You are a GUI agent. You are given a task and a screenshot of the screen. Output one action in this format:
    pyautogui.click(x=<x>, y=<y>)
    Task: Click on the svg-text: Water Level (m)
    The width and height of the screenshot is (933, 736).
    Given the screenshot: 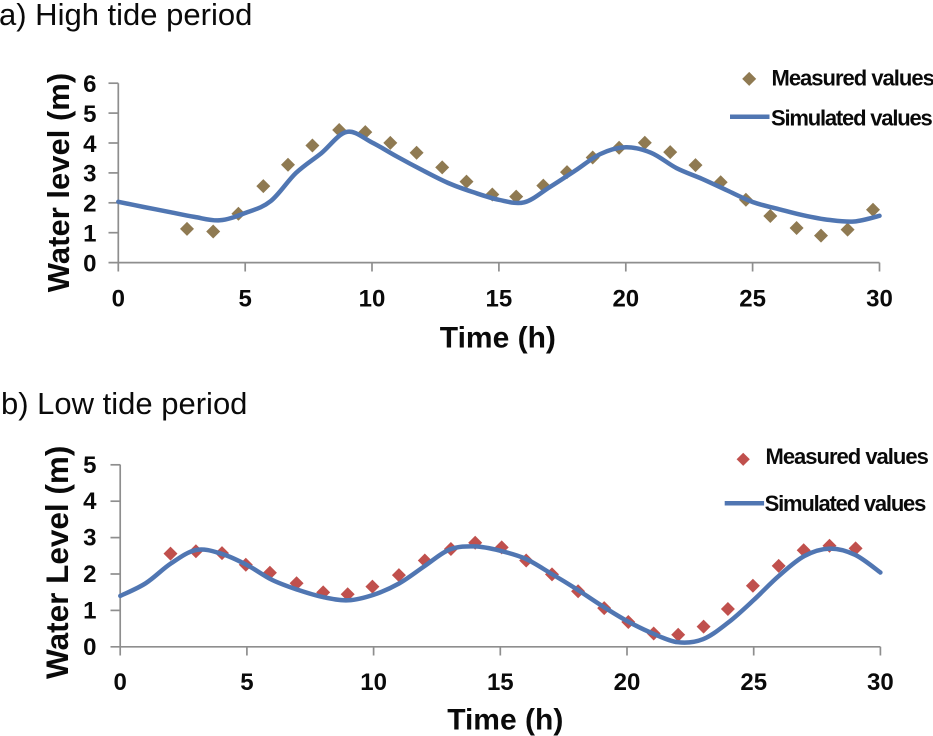 What is the action you would take?
    pyautogui.click(x=57, y=562)
    